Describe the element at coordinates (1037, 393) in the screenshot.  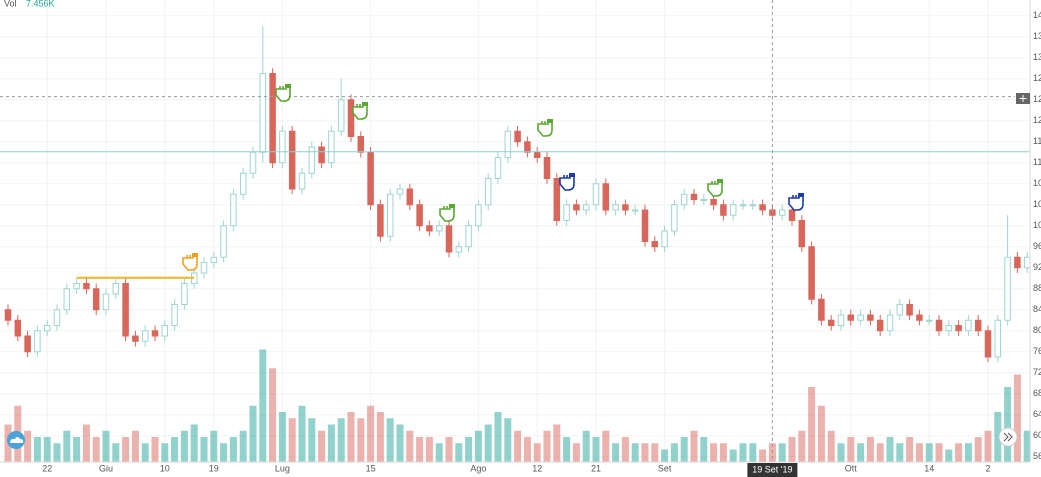
I see `y-tick-label: 68` at that location.